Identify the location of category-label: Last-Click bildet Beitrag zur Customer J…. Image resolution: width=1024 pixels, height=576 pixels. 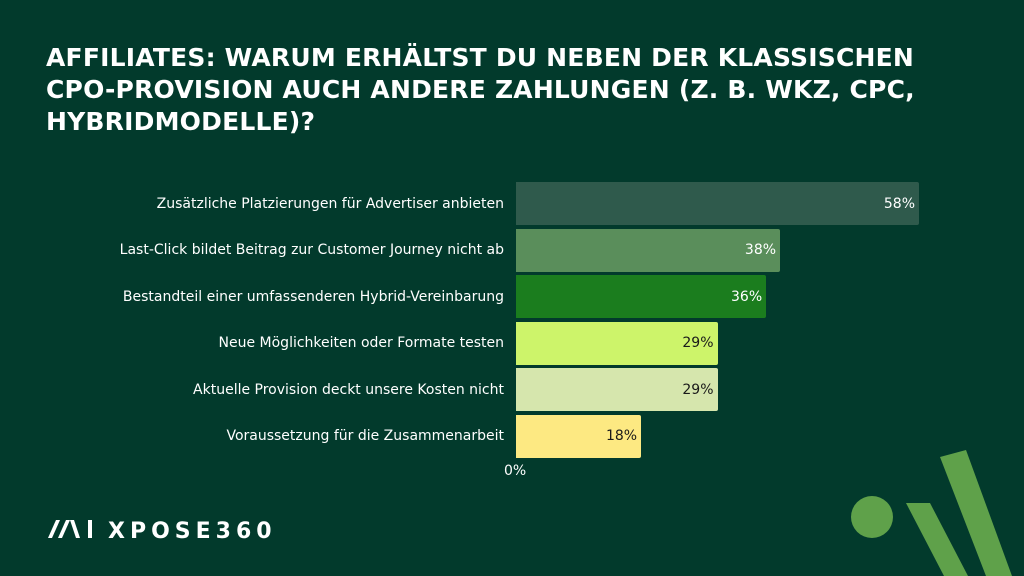
(311, 250).